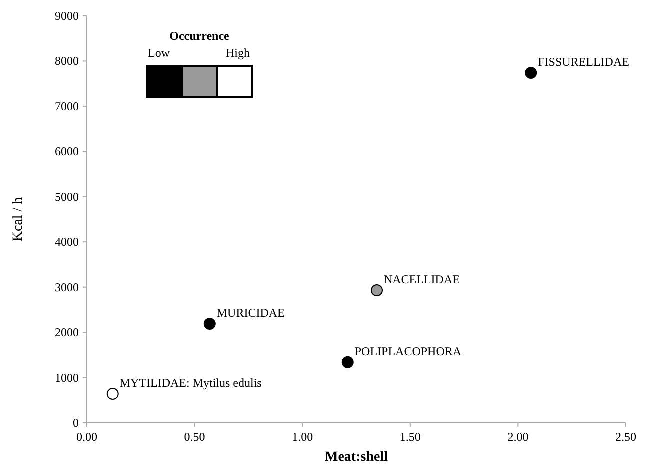 This screenshot has height=467, width=665. I want to click on x-tick-label: 2.50, so click(626, 437).